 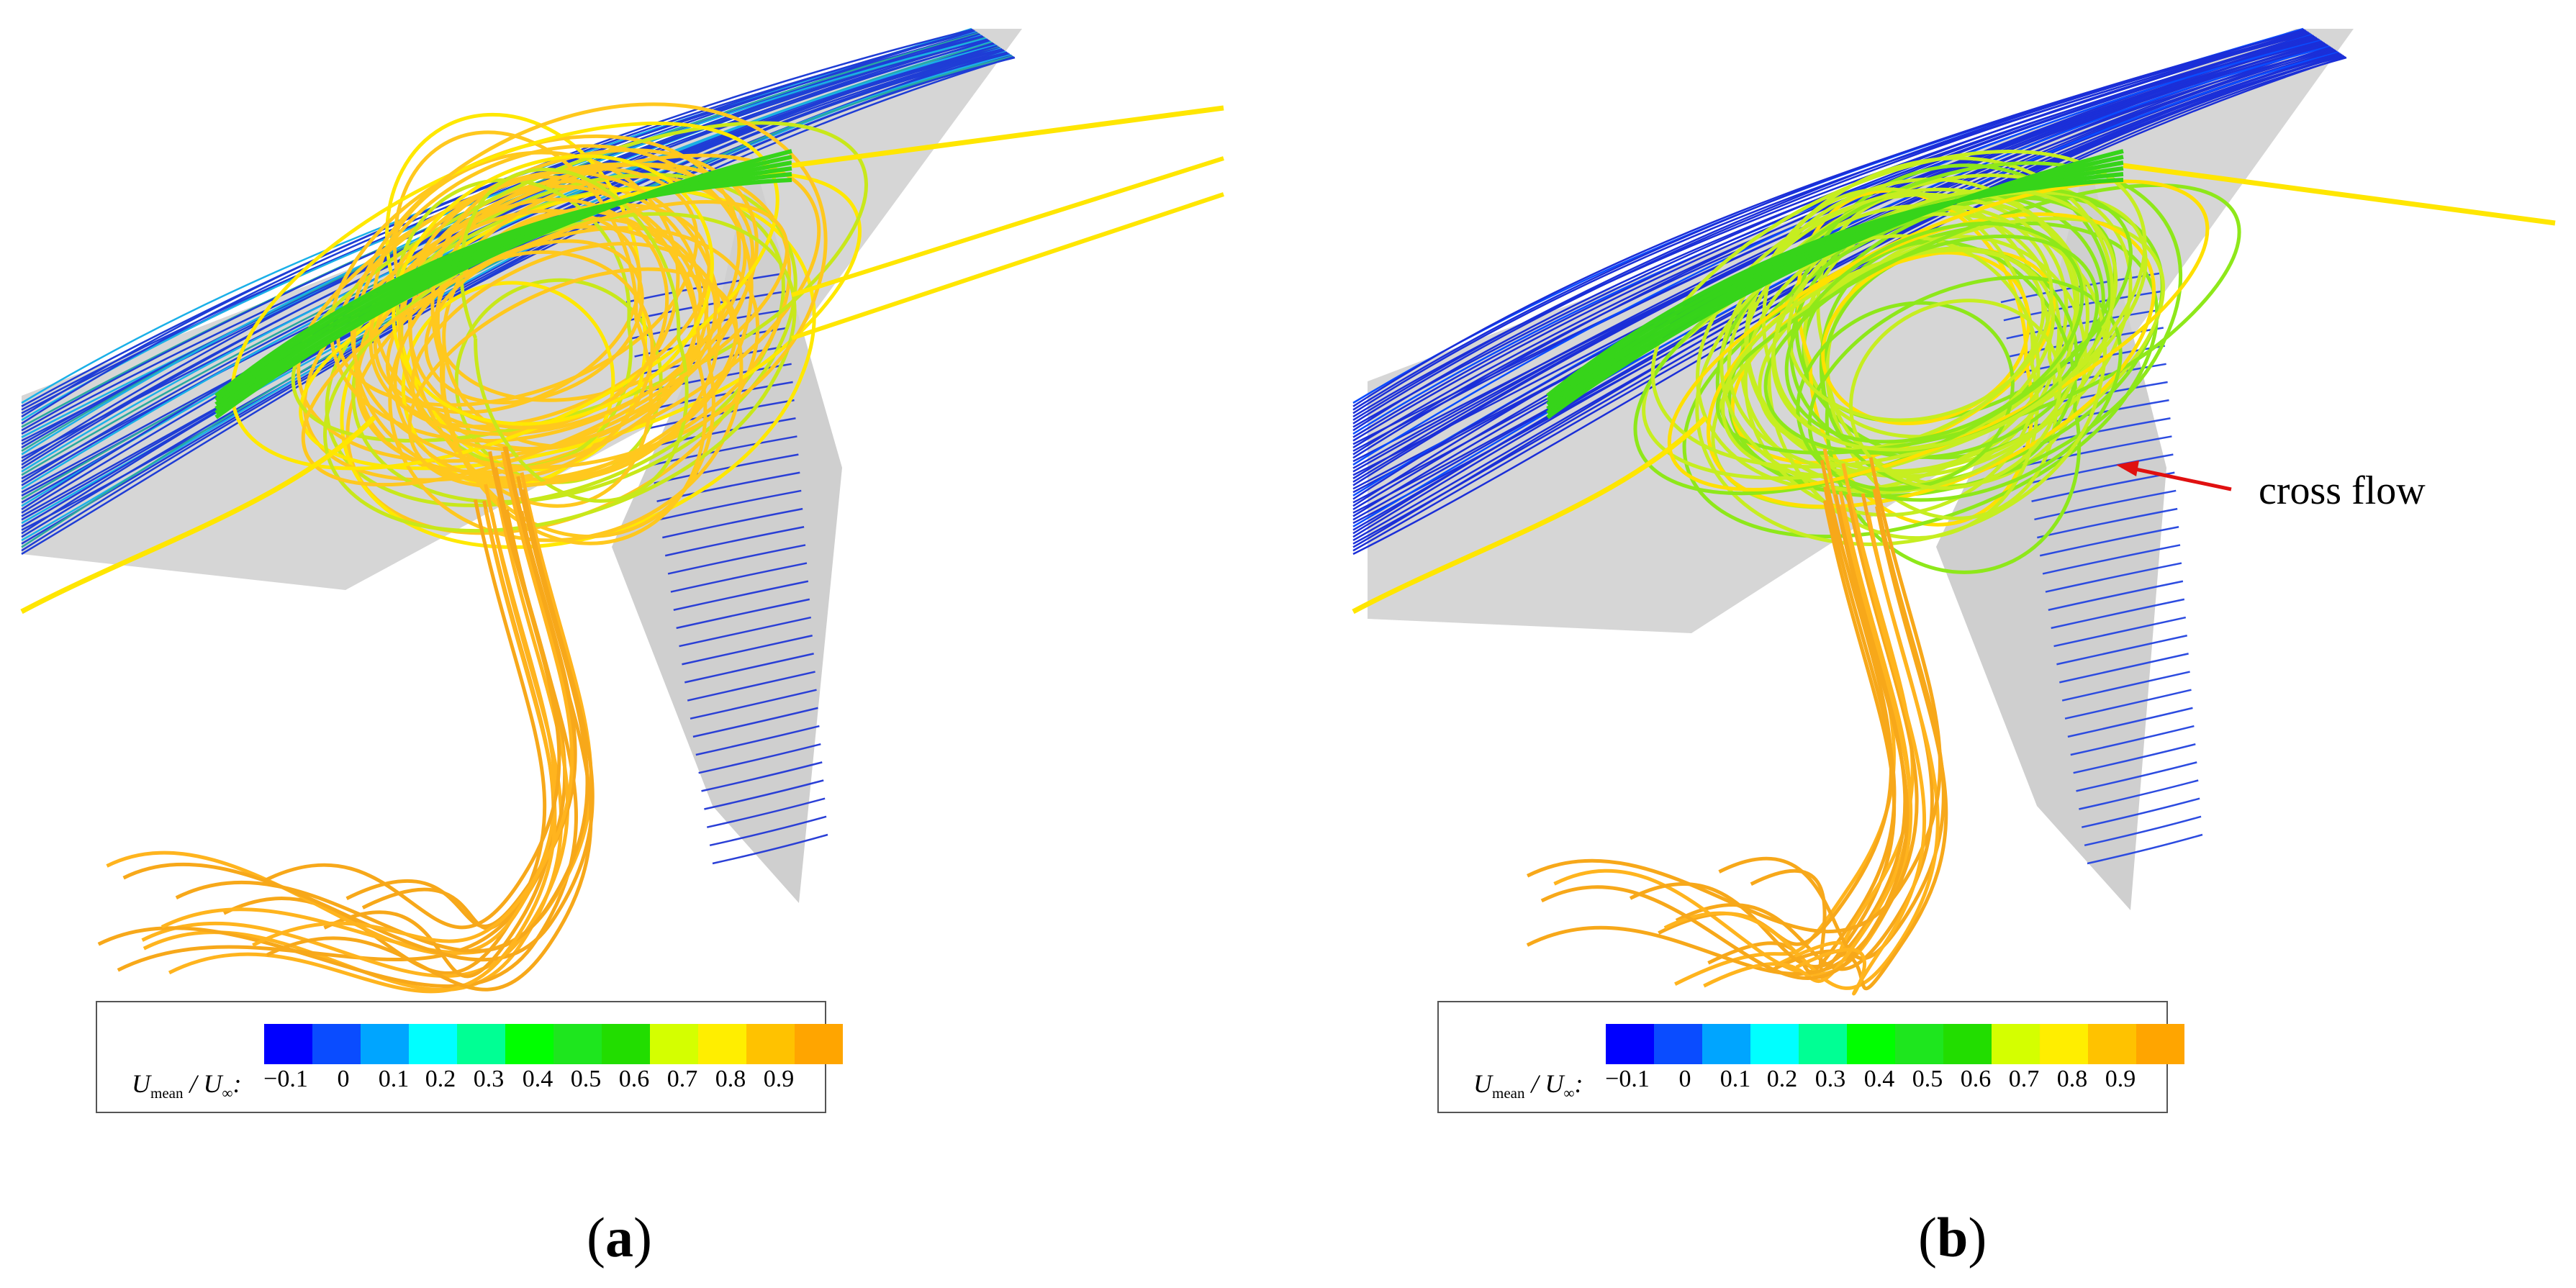 What do you see at coordinates (619, 1237) in the screenshot?
I see `panel-label-a: (a)` at bounding box center [619, 1237].